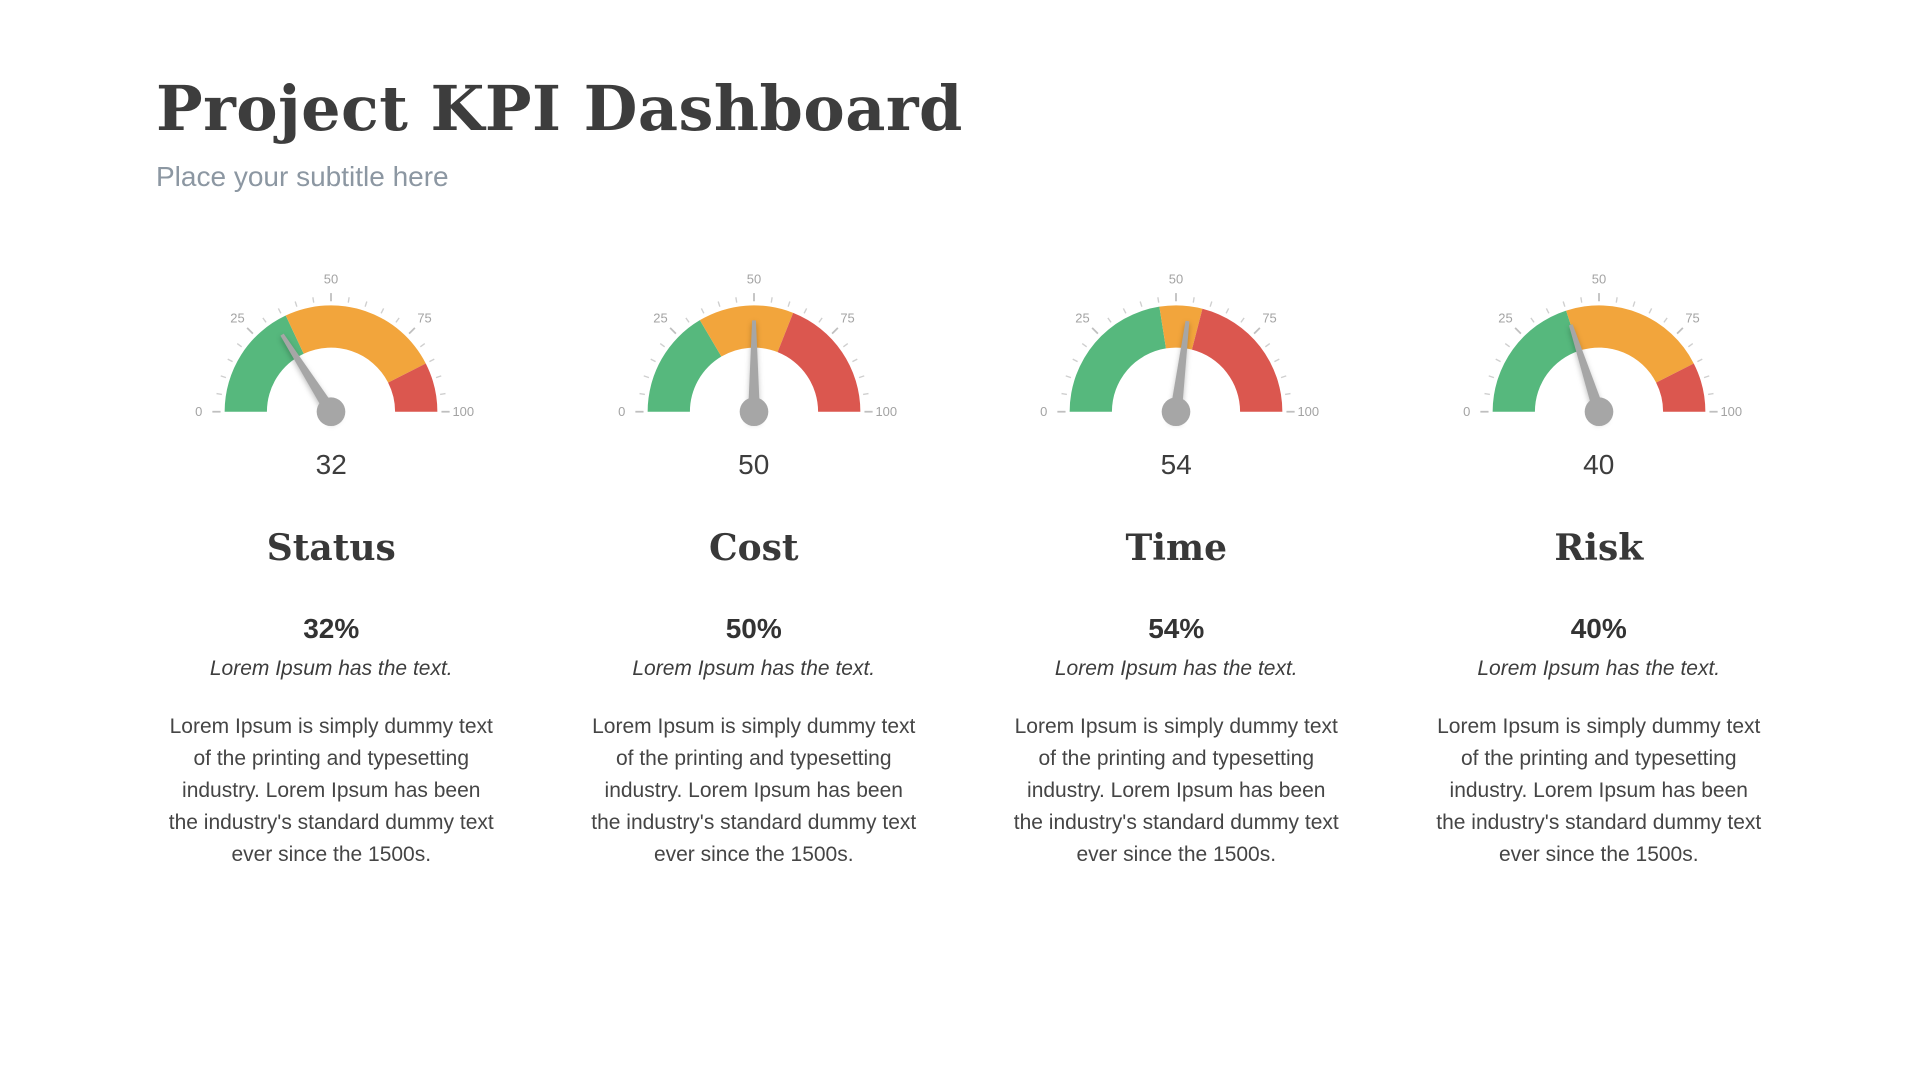 The image size is (1920, 1080). Describe the element at coordinates (1176, 464) in the screenshot. I see `gauge-value: 54` at that location.